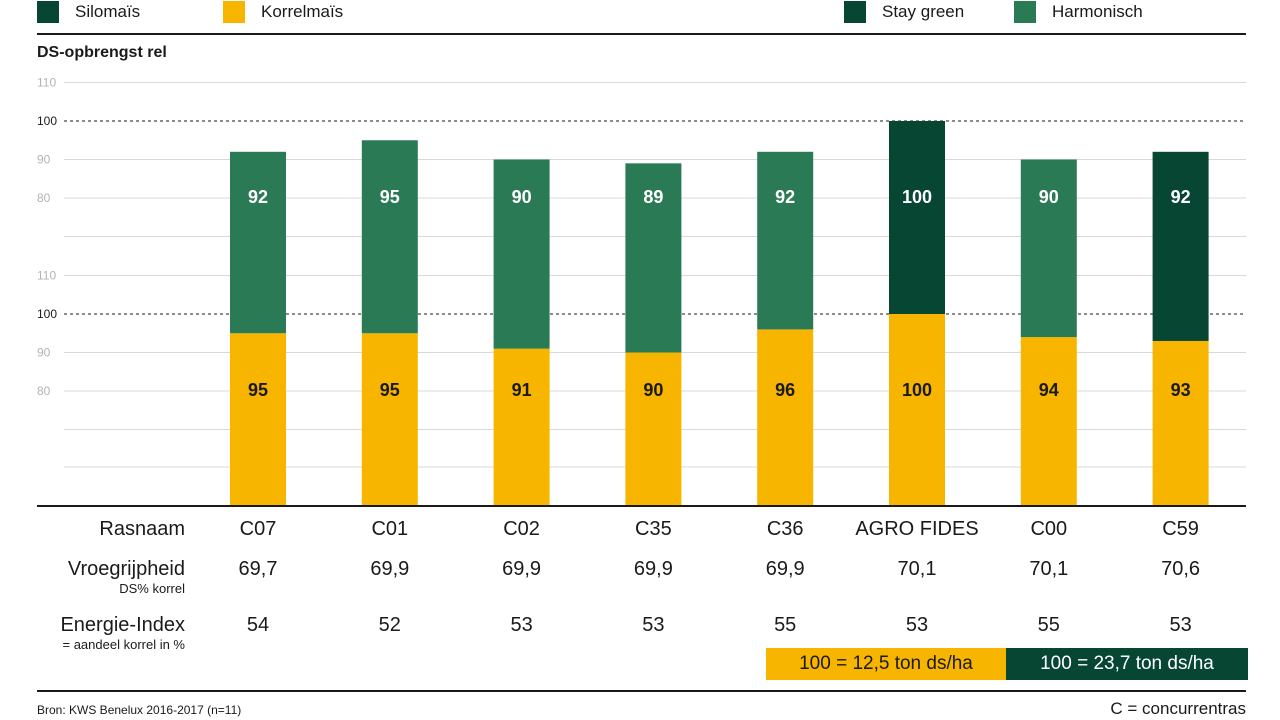 This screenshot has width=1280, height=720. I want to click on legend-swatch-silomais, so click(48, 12).